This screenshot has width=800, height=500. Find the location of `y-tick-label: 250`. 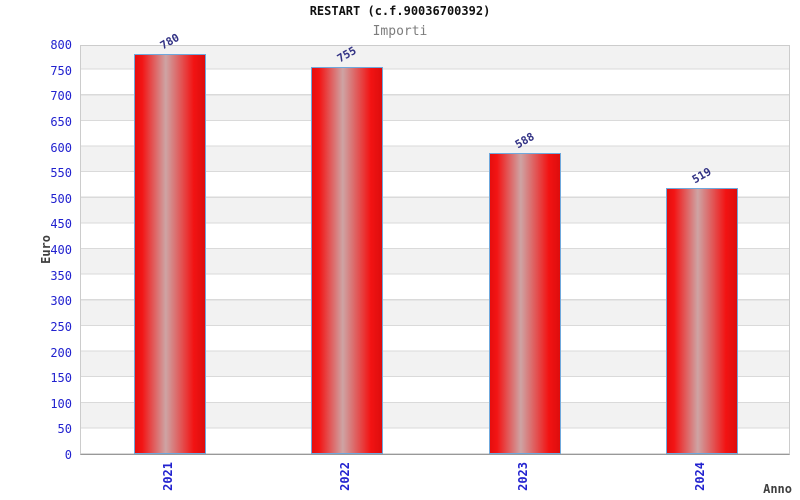

y-tick-label: 250 is located at coordinates (61, 326).